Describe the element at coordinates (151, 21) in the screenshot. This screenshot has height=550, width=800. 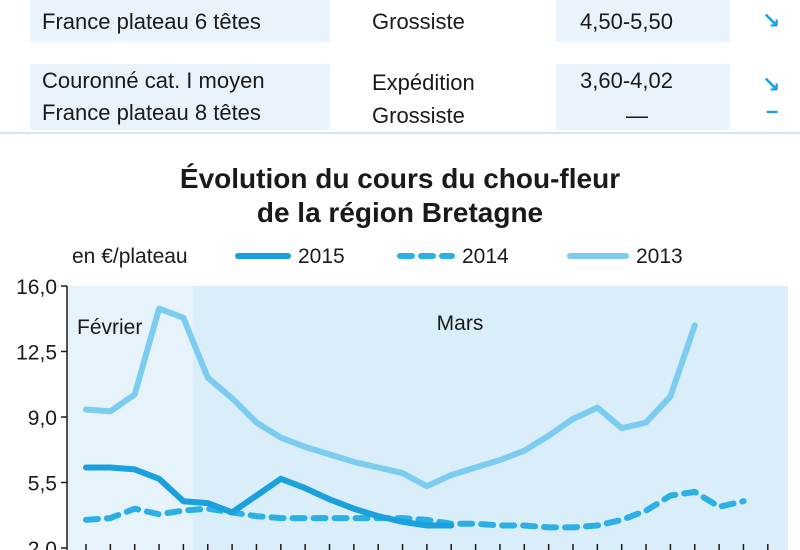
I see `product-name: France plateau 6 têtes` at that location.